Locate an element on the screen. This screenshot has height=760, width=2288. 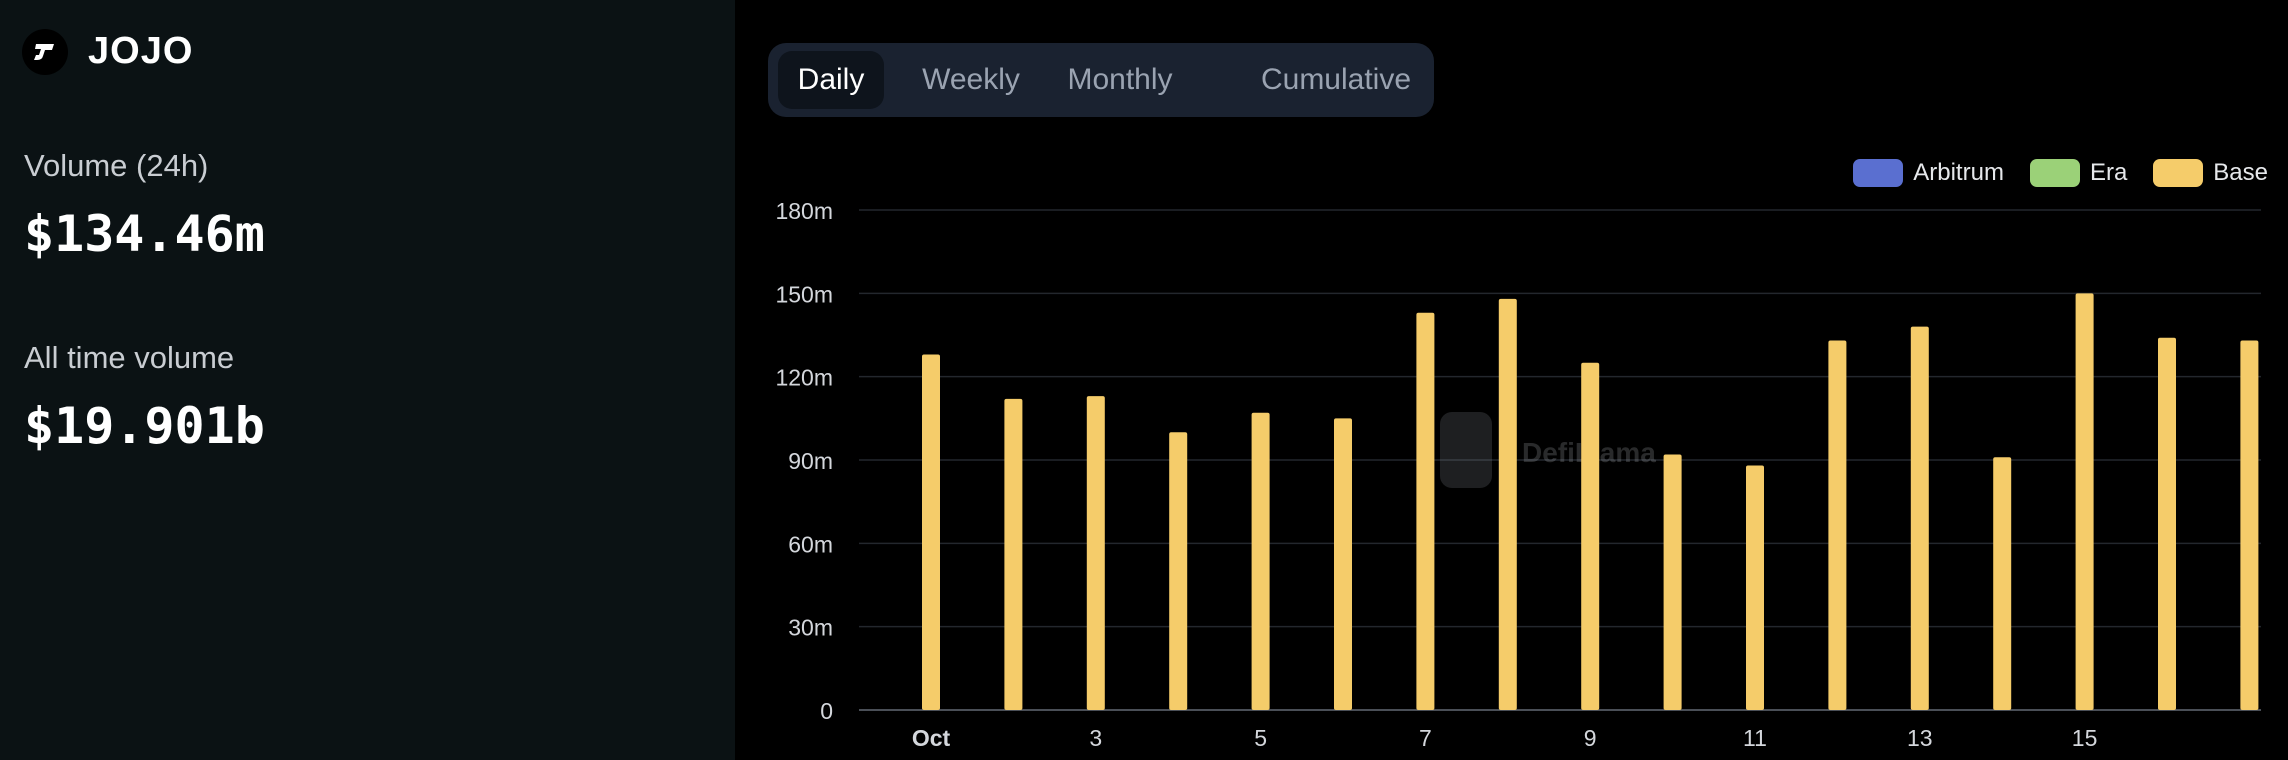
legend-label-arbitrum: Arbitrum is located at coordinates (1958, 172).